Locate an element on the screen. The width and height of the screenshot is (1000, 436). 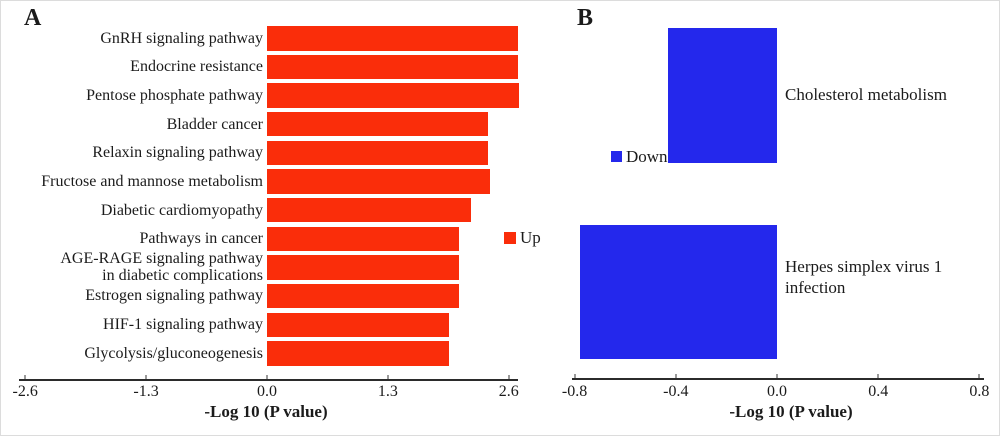
bar-category-label: Fructose and mannose metabolism is located at coordinates (152, 181).